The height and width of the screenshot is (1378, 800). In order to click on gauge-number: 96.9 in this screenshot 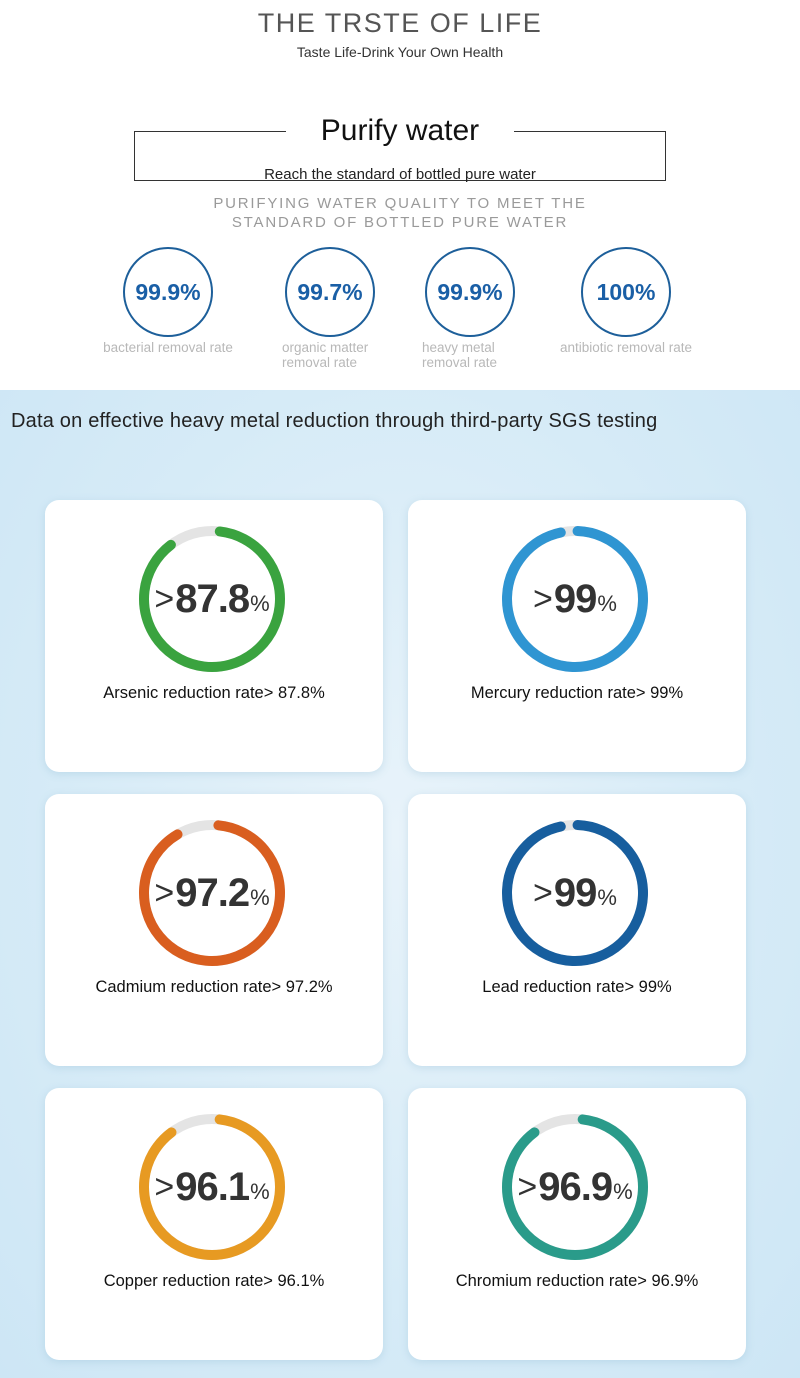, I will do `click(575, 1186)`.